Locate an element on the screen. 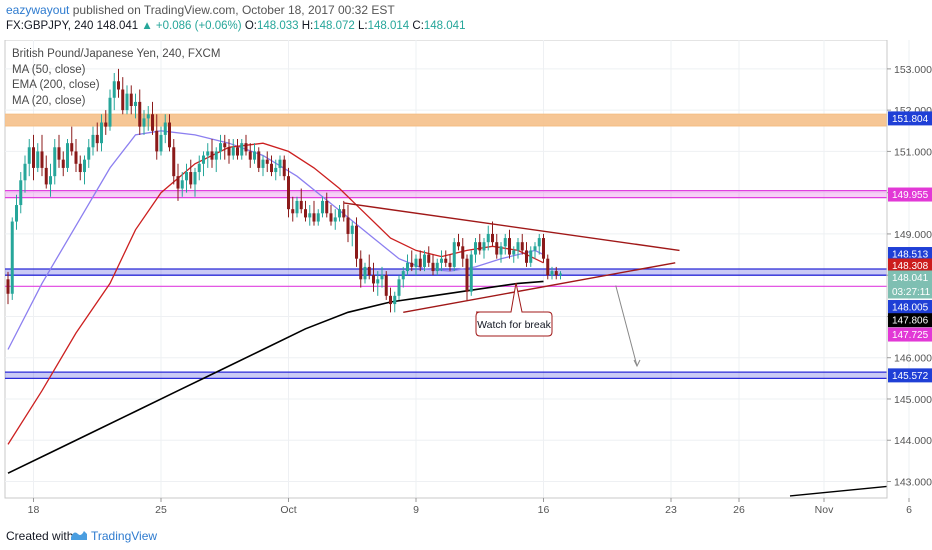 Image resolution: width=932 pixels, height=550 pixels. time-tick-label: 23 is located at coordinates (671, 510).